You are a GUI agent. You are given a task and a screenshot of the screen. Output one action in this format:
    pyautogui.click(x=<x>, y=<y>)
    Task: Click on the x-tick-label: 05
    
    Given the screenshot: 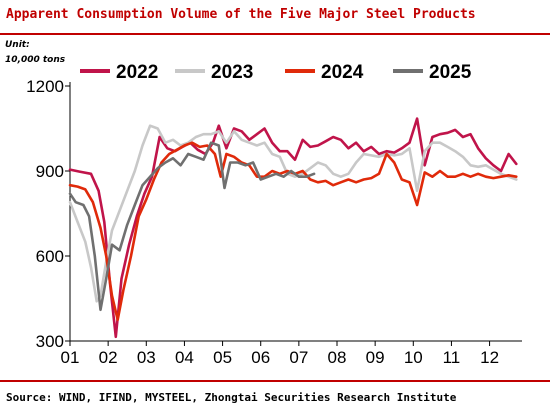 What is the action you would take?
    pyautogui.click(x=222, y=357)
    